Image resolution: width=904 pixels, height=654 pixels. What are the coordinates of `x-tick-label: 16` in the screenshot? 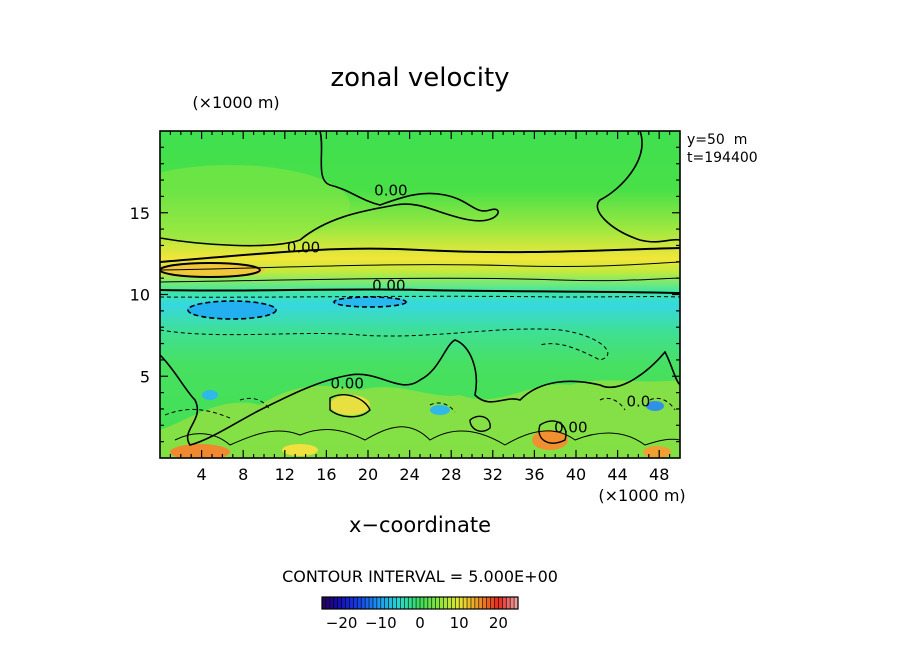 It's located at (326, 474).